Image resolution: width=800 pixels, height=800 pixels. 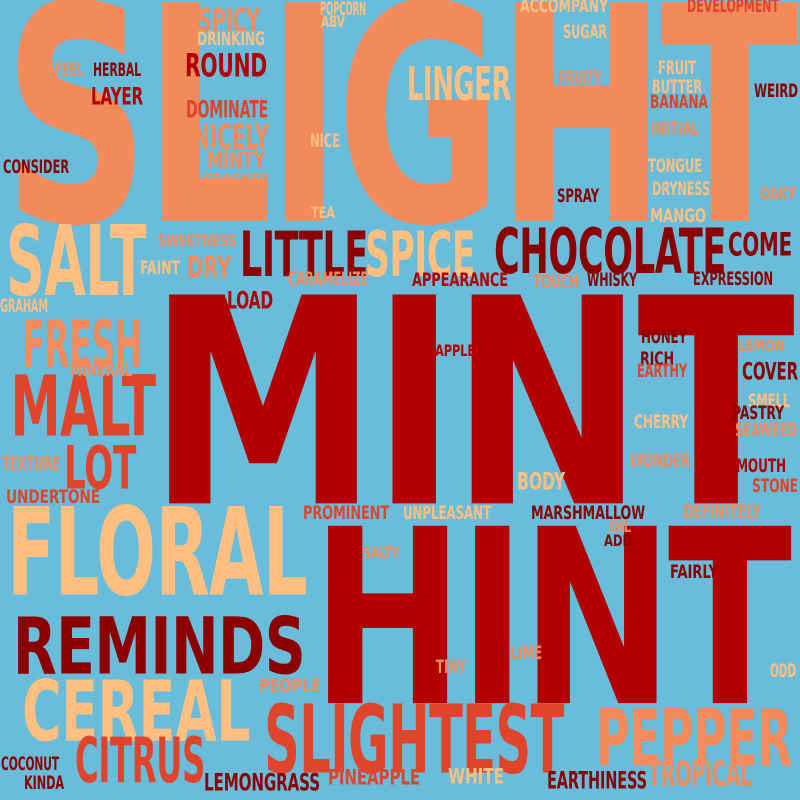 What do you see at coordinates (733, 279) in the screenshot?
I see `word-expression: EXPRESSION` at bounding box center [733, 279].